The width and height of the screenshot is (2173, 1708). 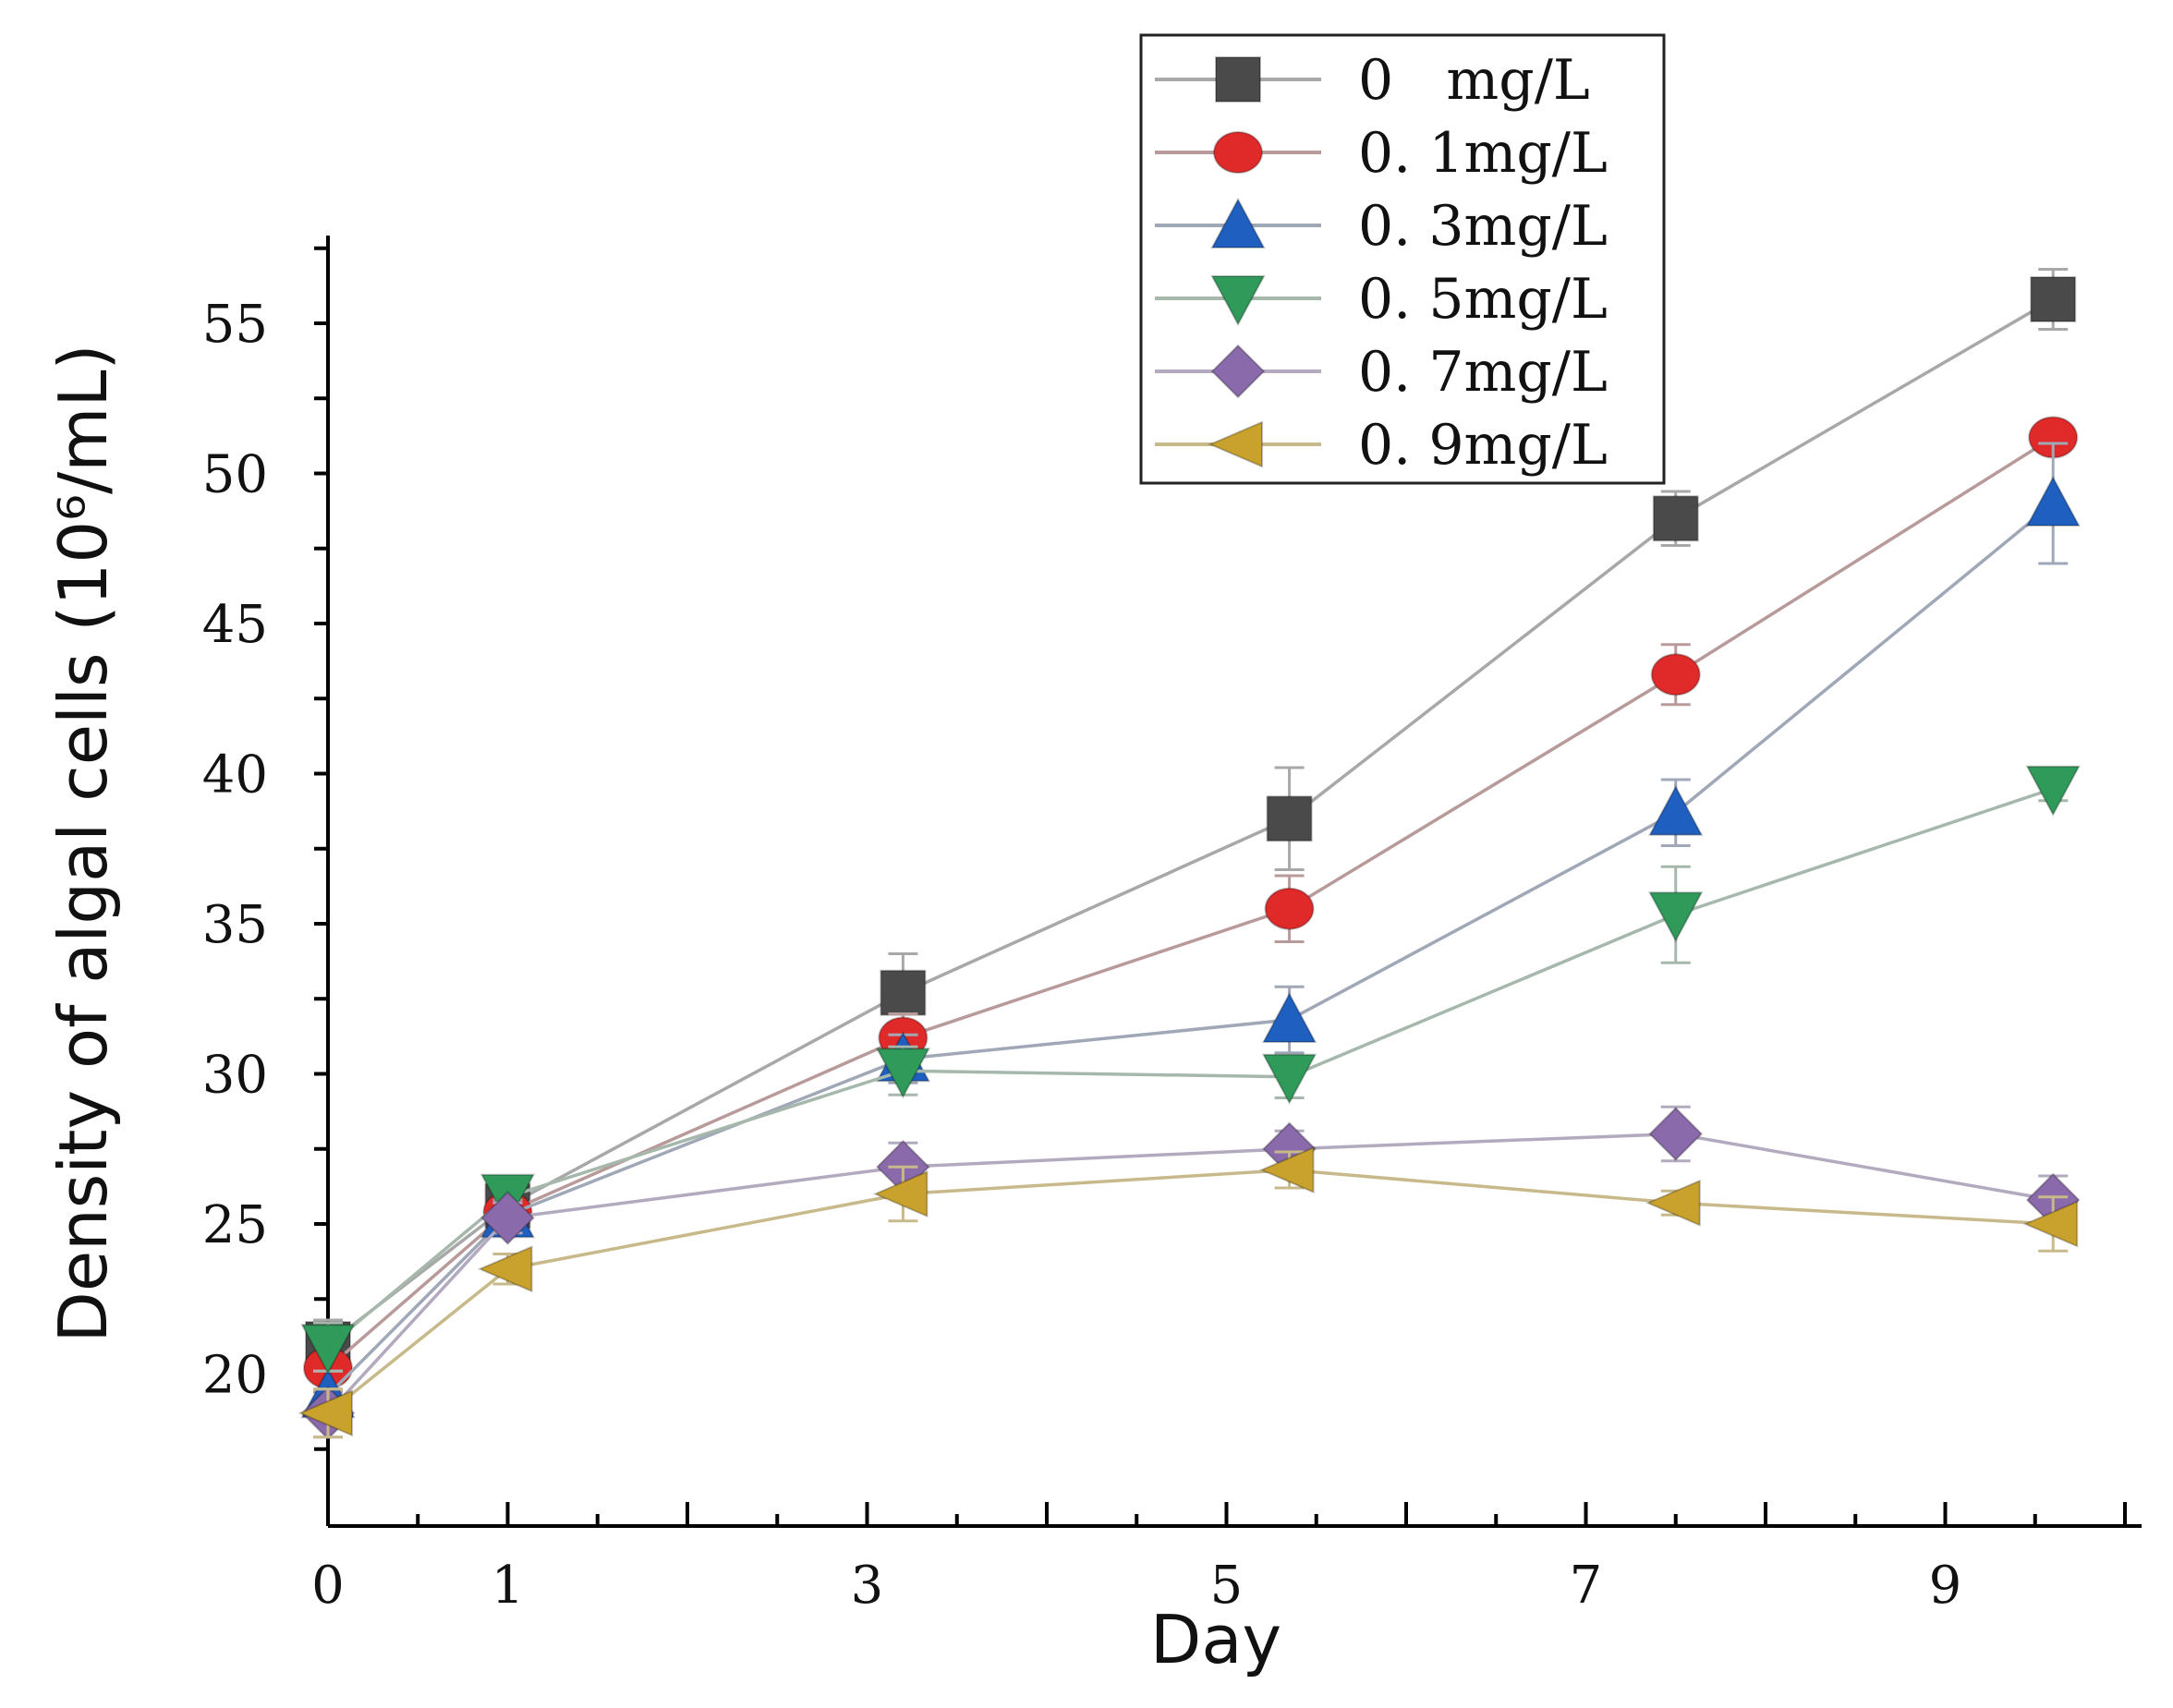 What do you see at coordinates (328, 1586) in the screenshot?
I see `x-tick-label: 0` at bounding box center [328, 1586].